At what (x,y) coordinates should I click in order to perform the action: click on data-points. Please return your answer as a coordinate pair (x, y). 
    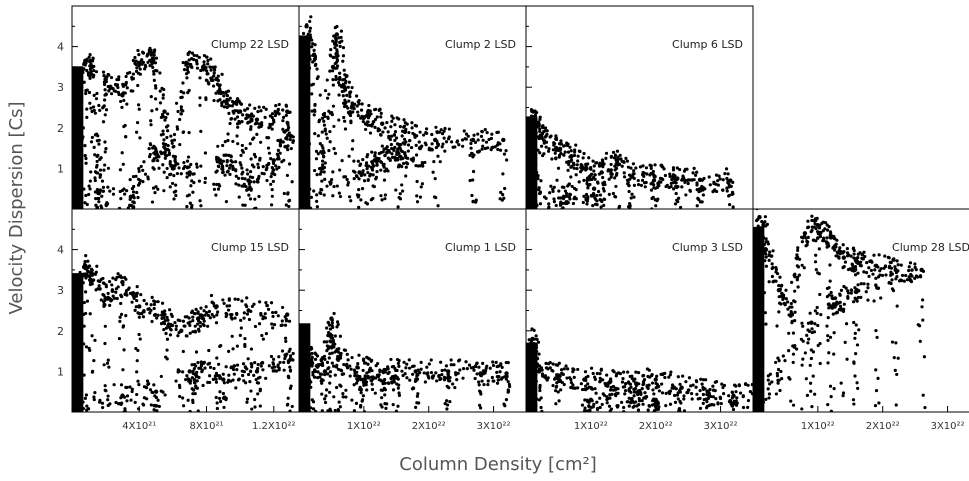
    Looking at the image, I should click on (183, 333).